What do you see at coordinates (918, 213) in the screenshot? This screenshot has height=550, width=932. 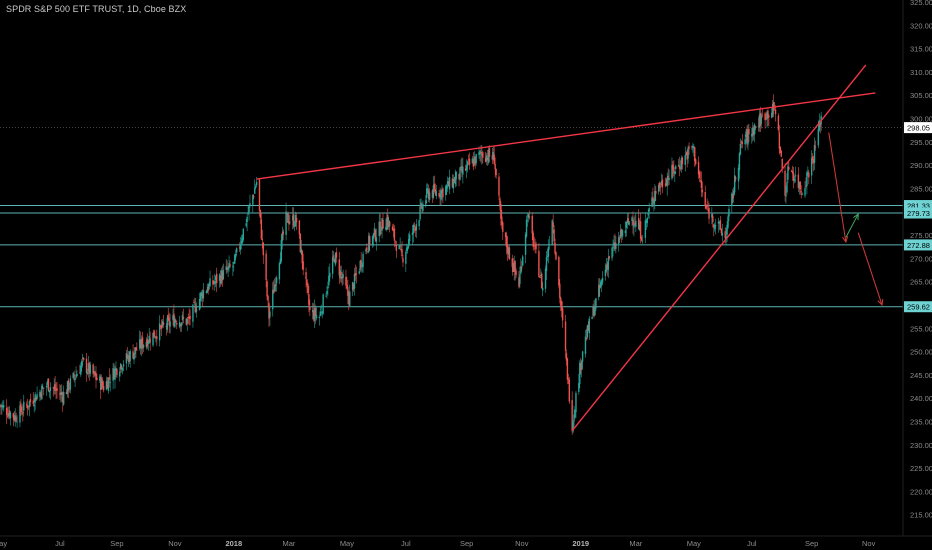 I see `level-price-badge` at bounding box center [918, 213].